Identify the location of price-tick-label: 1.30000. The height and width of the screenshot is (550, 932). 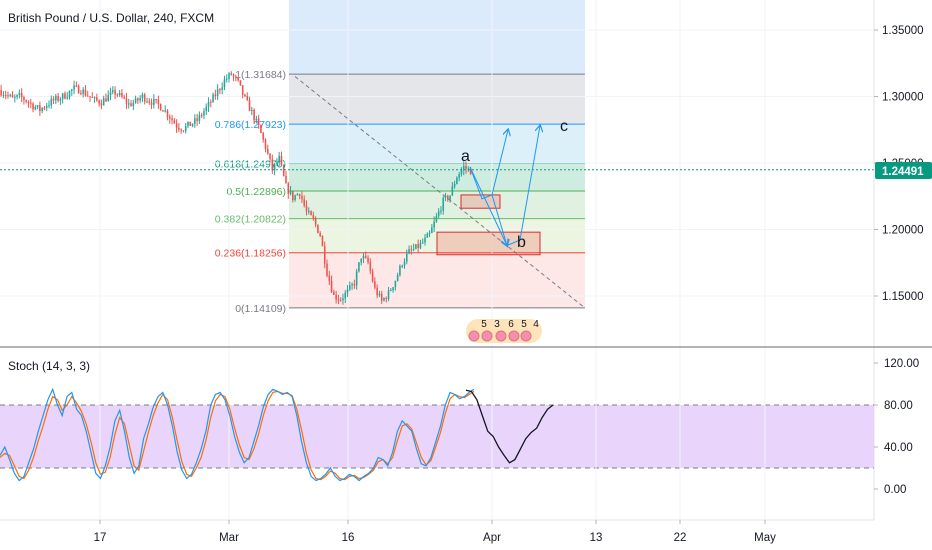
(903, 98).